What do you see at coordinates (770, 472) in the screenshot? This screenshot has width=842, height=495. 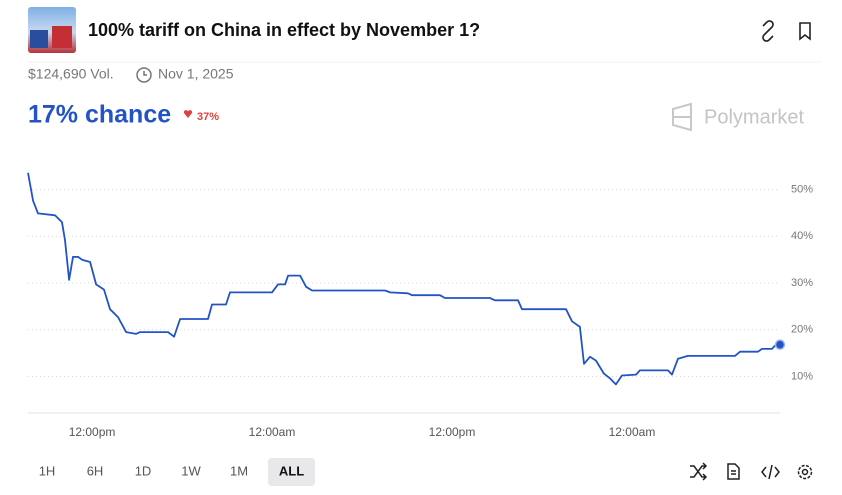 I see `embed-button` at bounding box center [770, 472].